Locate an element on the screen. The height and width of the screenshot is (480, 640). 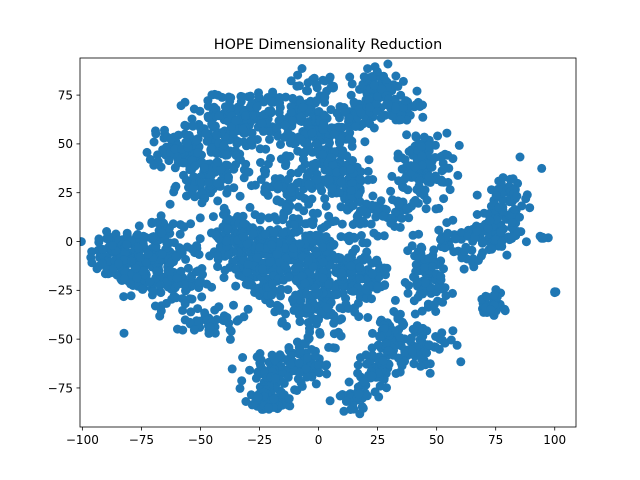
x-tick-label: 0 is located at coordinates (319, 440).